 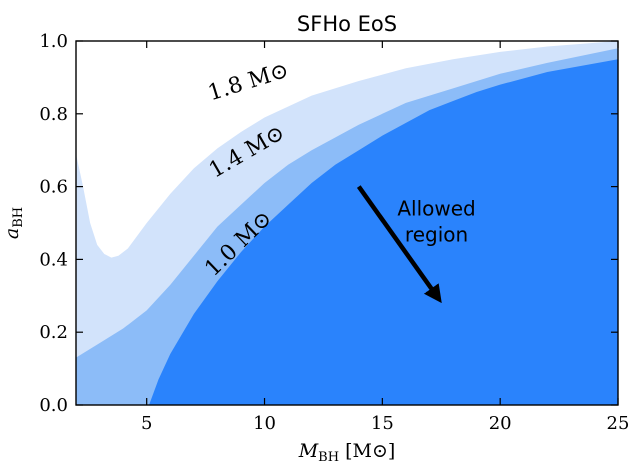 What do you see at coordinates (436, 222) in the screenshot?
I see `allowed-region-label: Allowed region` at bounding box center [436, 222].